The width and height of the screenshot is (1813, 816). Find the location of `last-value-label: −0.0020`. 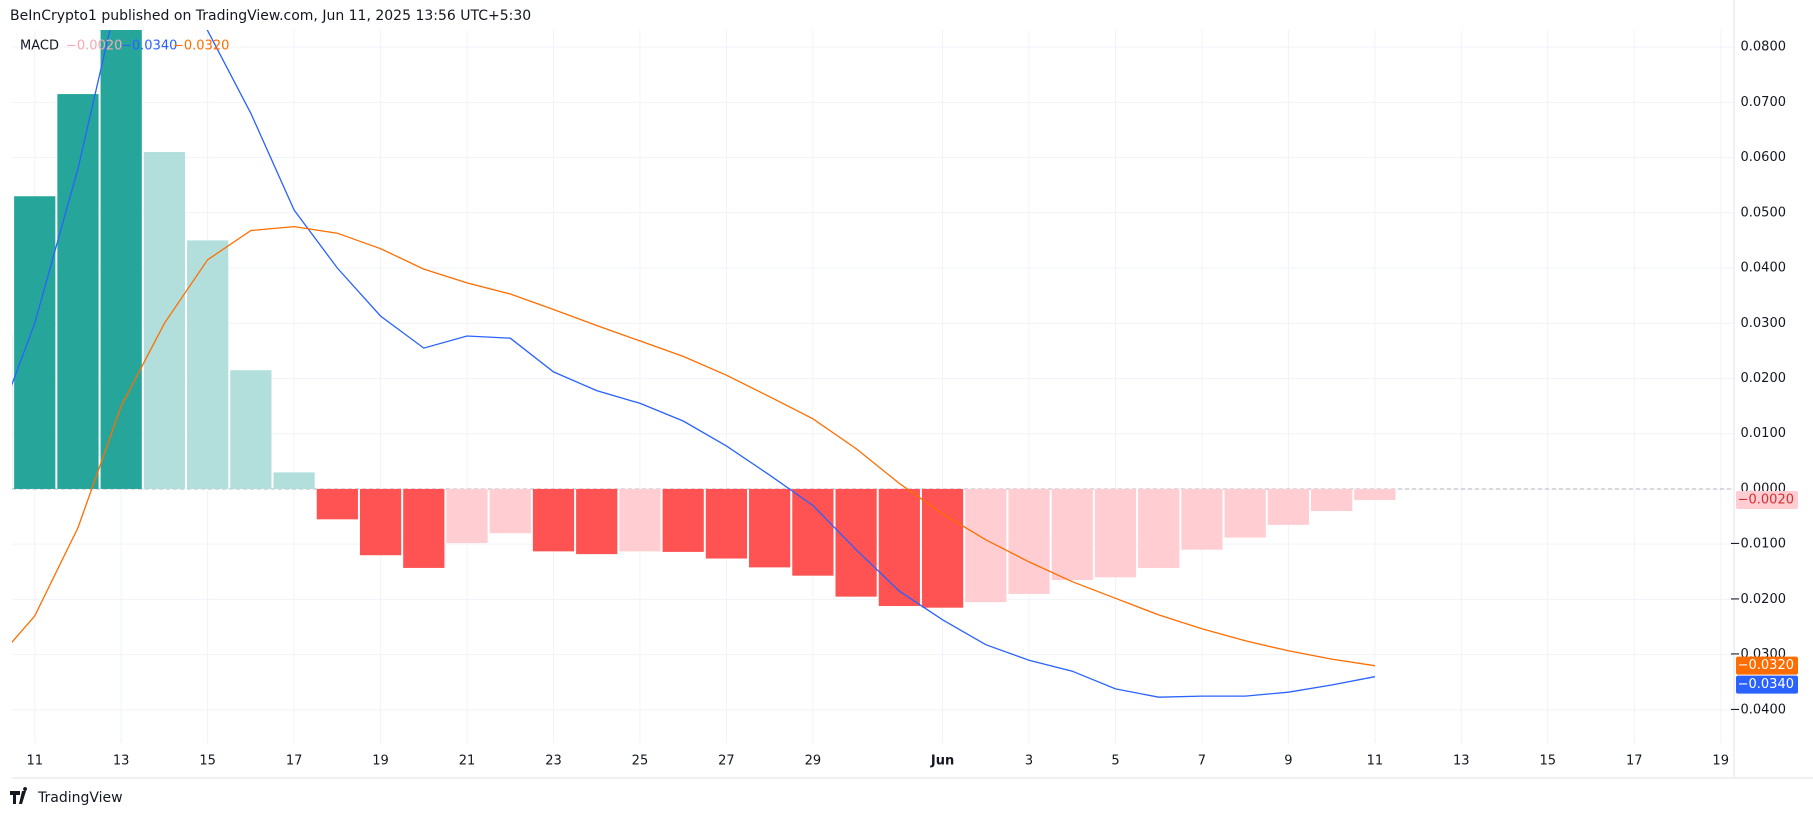

last-value-label: −0.0020 is located at coordinates (1766, 499).